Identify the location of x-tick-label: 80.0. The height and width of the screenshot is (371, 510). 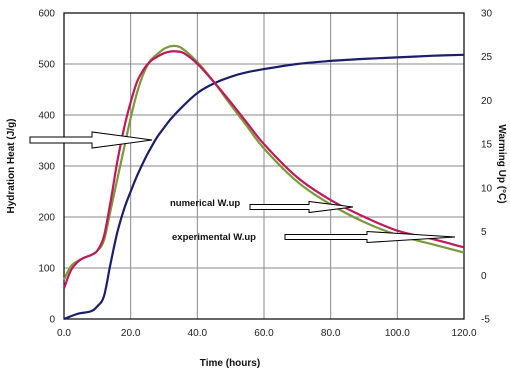
(331, 333).